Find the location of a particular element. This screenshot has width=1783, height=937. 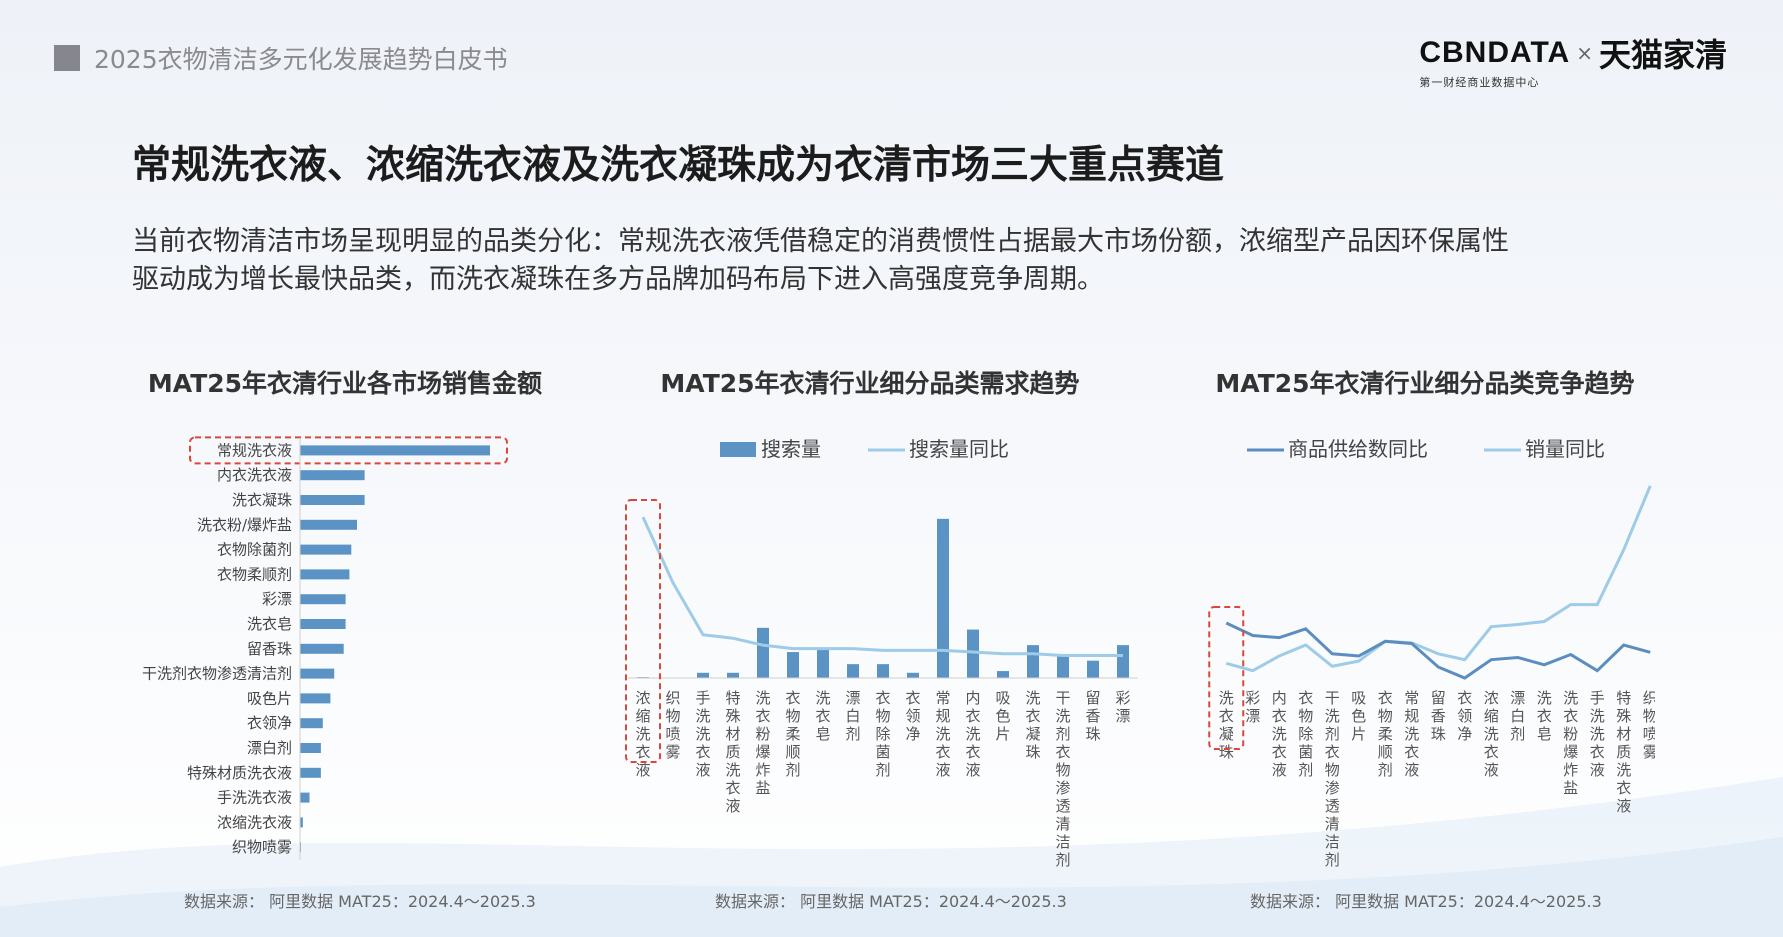

chart1-category-label: 留香珠 is located at coordinates (269, 649).